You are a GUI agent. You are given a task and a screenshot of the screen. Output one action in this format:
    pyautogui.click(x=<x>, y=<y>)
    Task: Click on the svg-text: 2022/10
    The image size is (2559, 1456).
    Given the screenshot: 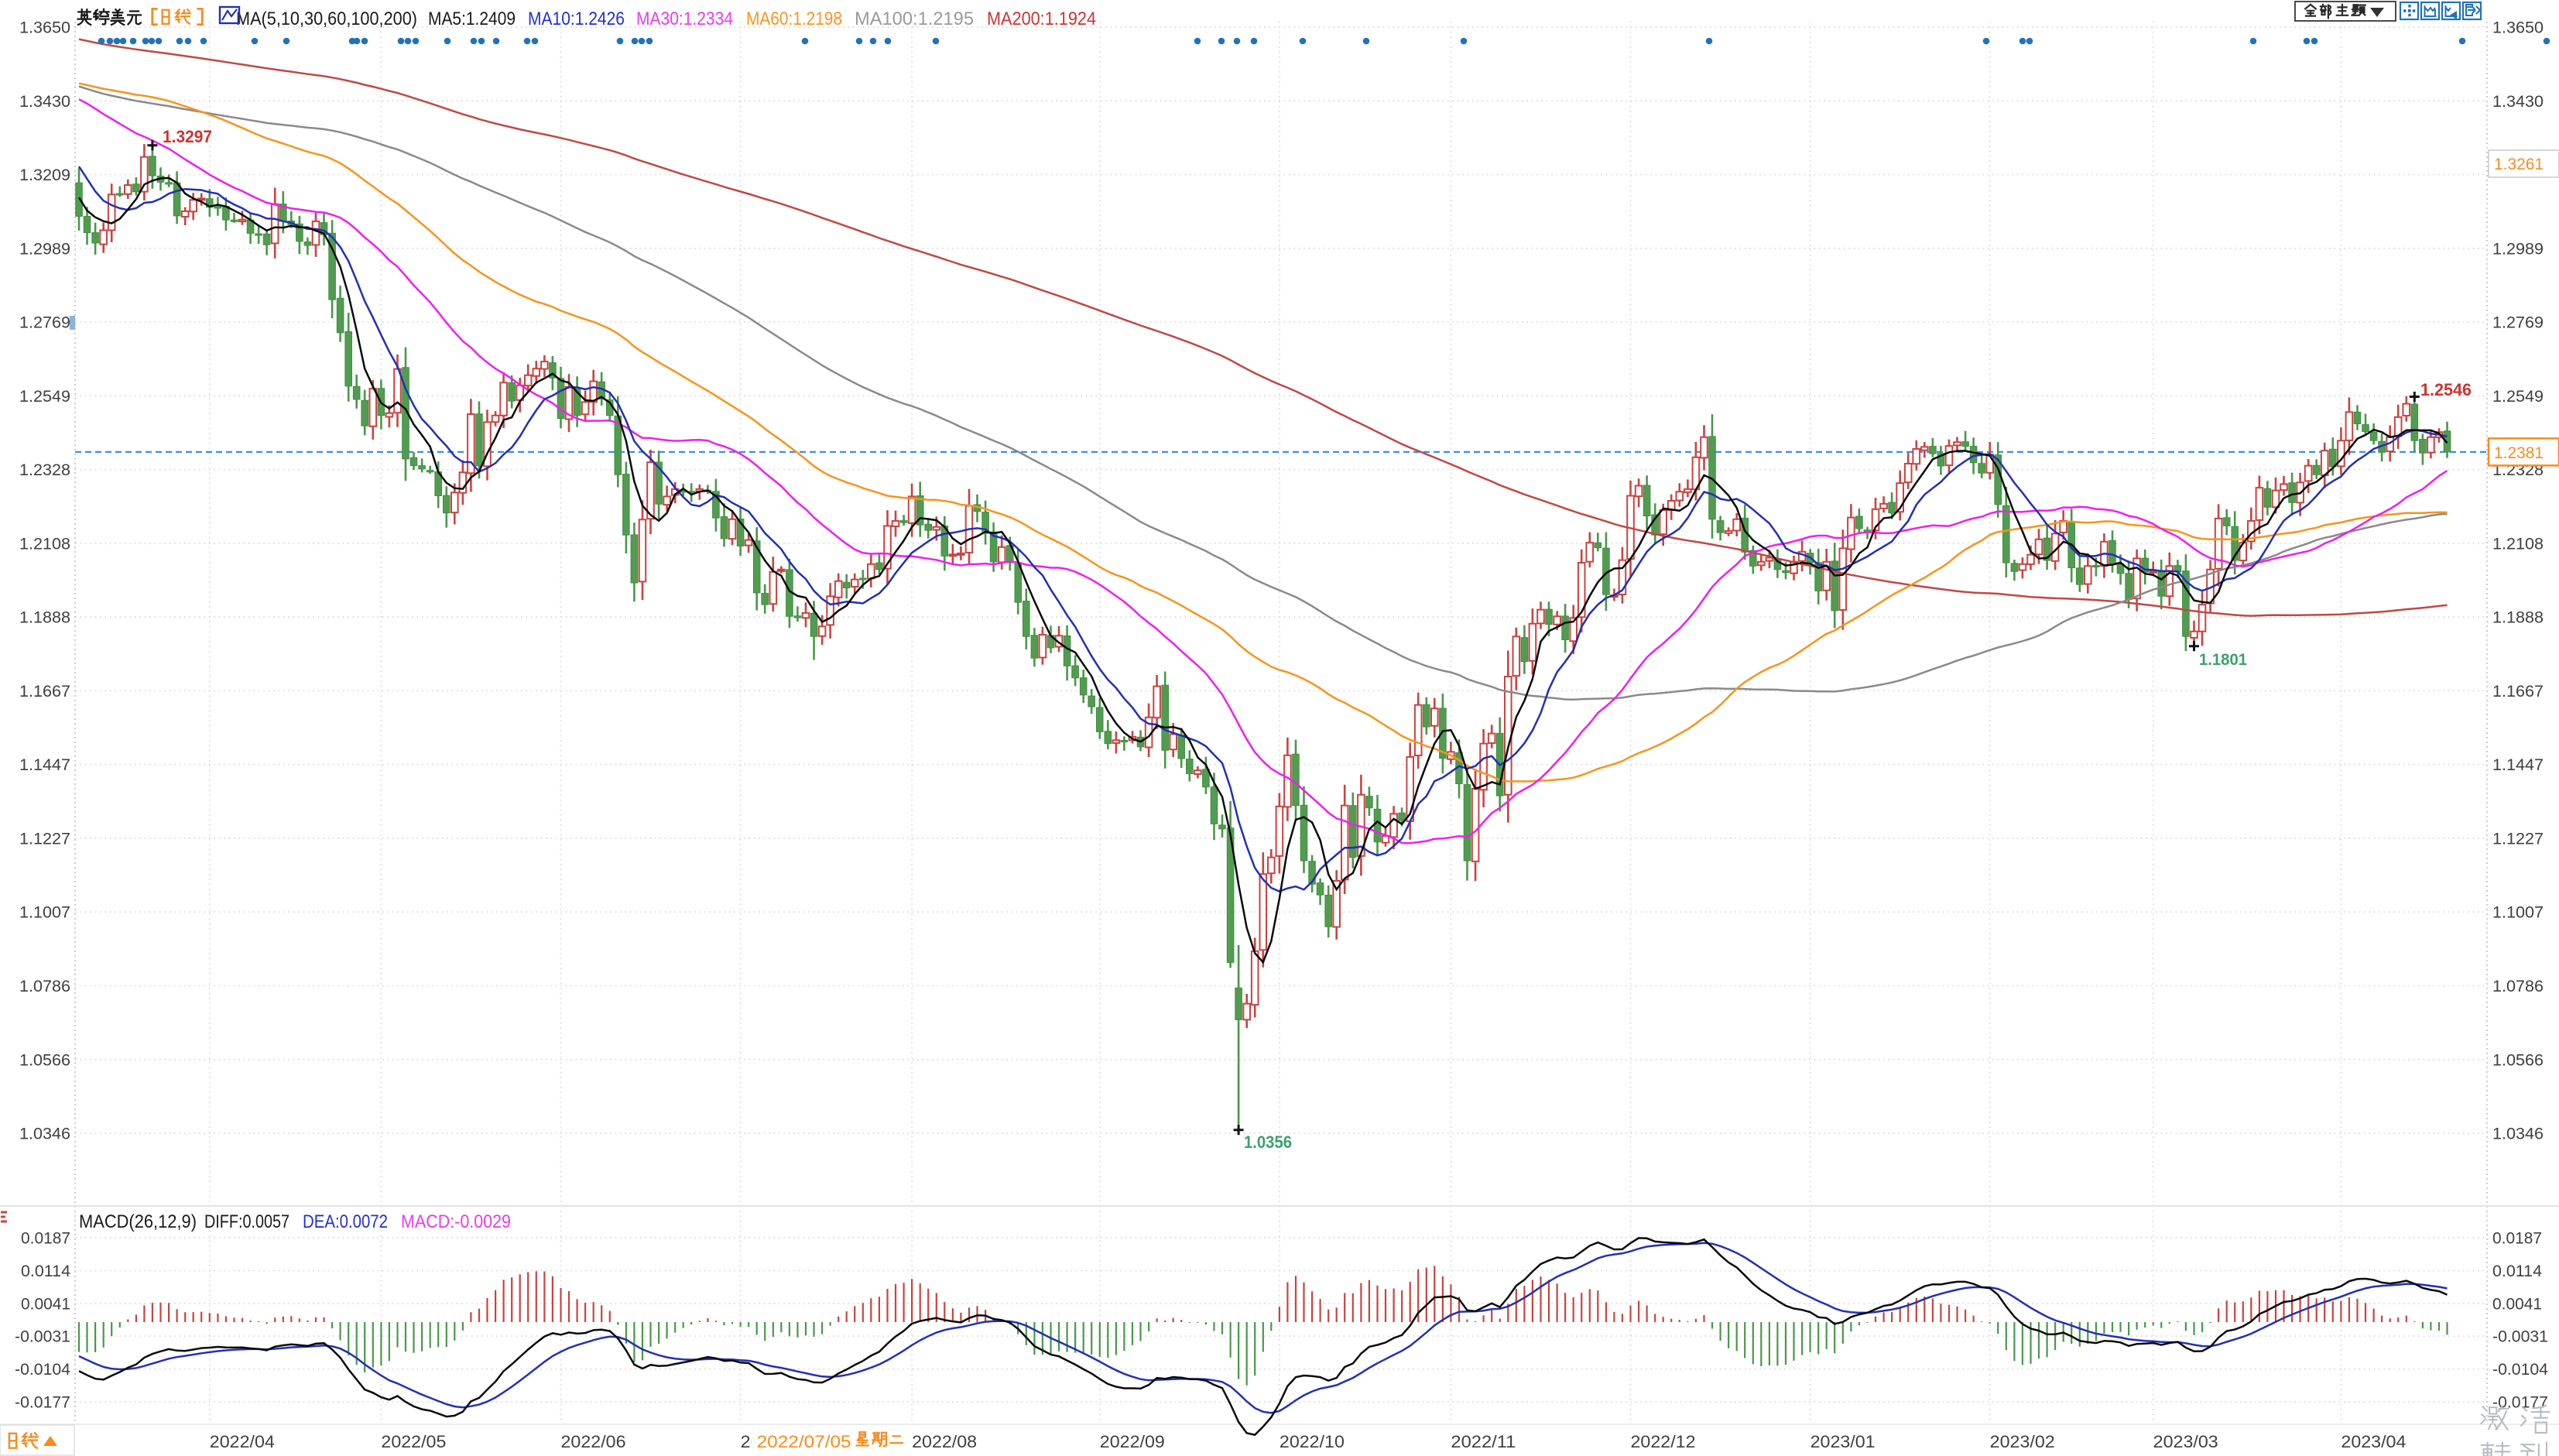 What is the action you would take?
    pyautogui.click(x=1312, y=1442)
    